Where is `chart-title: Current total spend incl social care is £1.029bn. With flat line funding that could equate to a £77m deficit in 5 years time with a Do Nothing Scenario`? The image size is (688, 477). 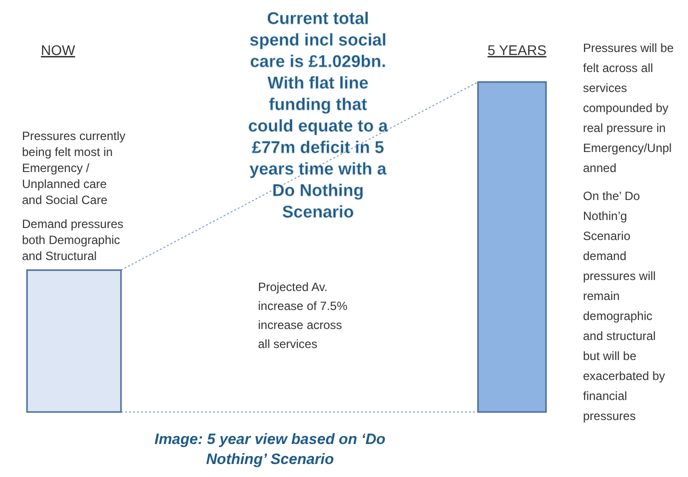
chart-title: Current total spend incl social care is £1.029bn. With flat line funding that could equate to a £77m deficit in 5 years time with a Do Nothing Scenario is located at coordinates (318, 115).